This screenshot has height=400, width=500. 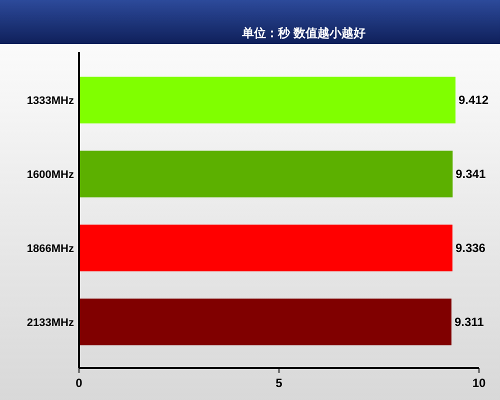 What do you see at coordinates (471, 174) in the screenshot?
I see `data-label: 9.341` at bounding box center [471, 174].